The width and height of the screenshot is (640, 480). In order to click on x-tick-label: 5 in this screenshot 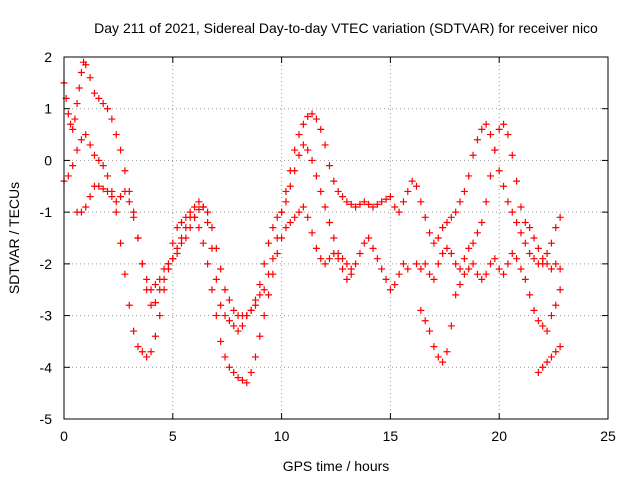, I will do `click(173, 436)`.